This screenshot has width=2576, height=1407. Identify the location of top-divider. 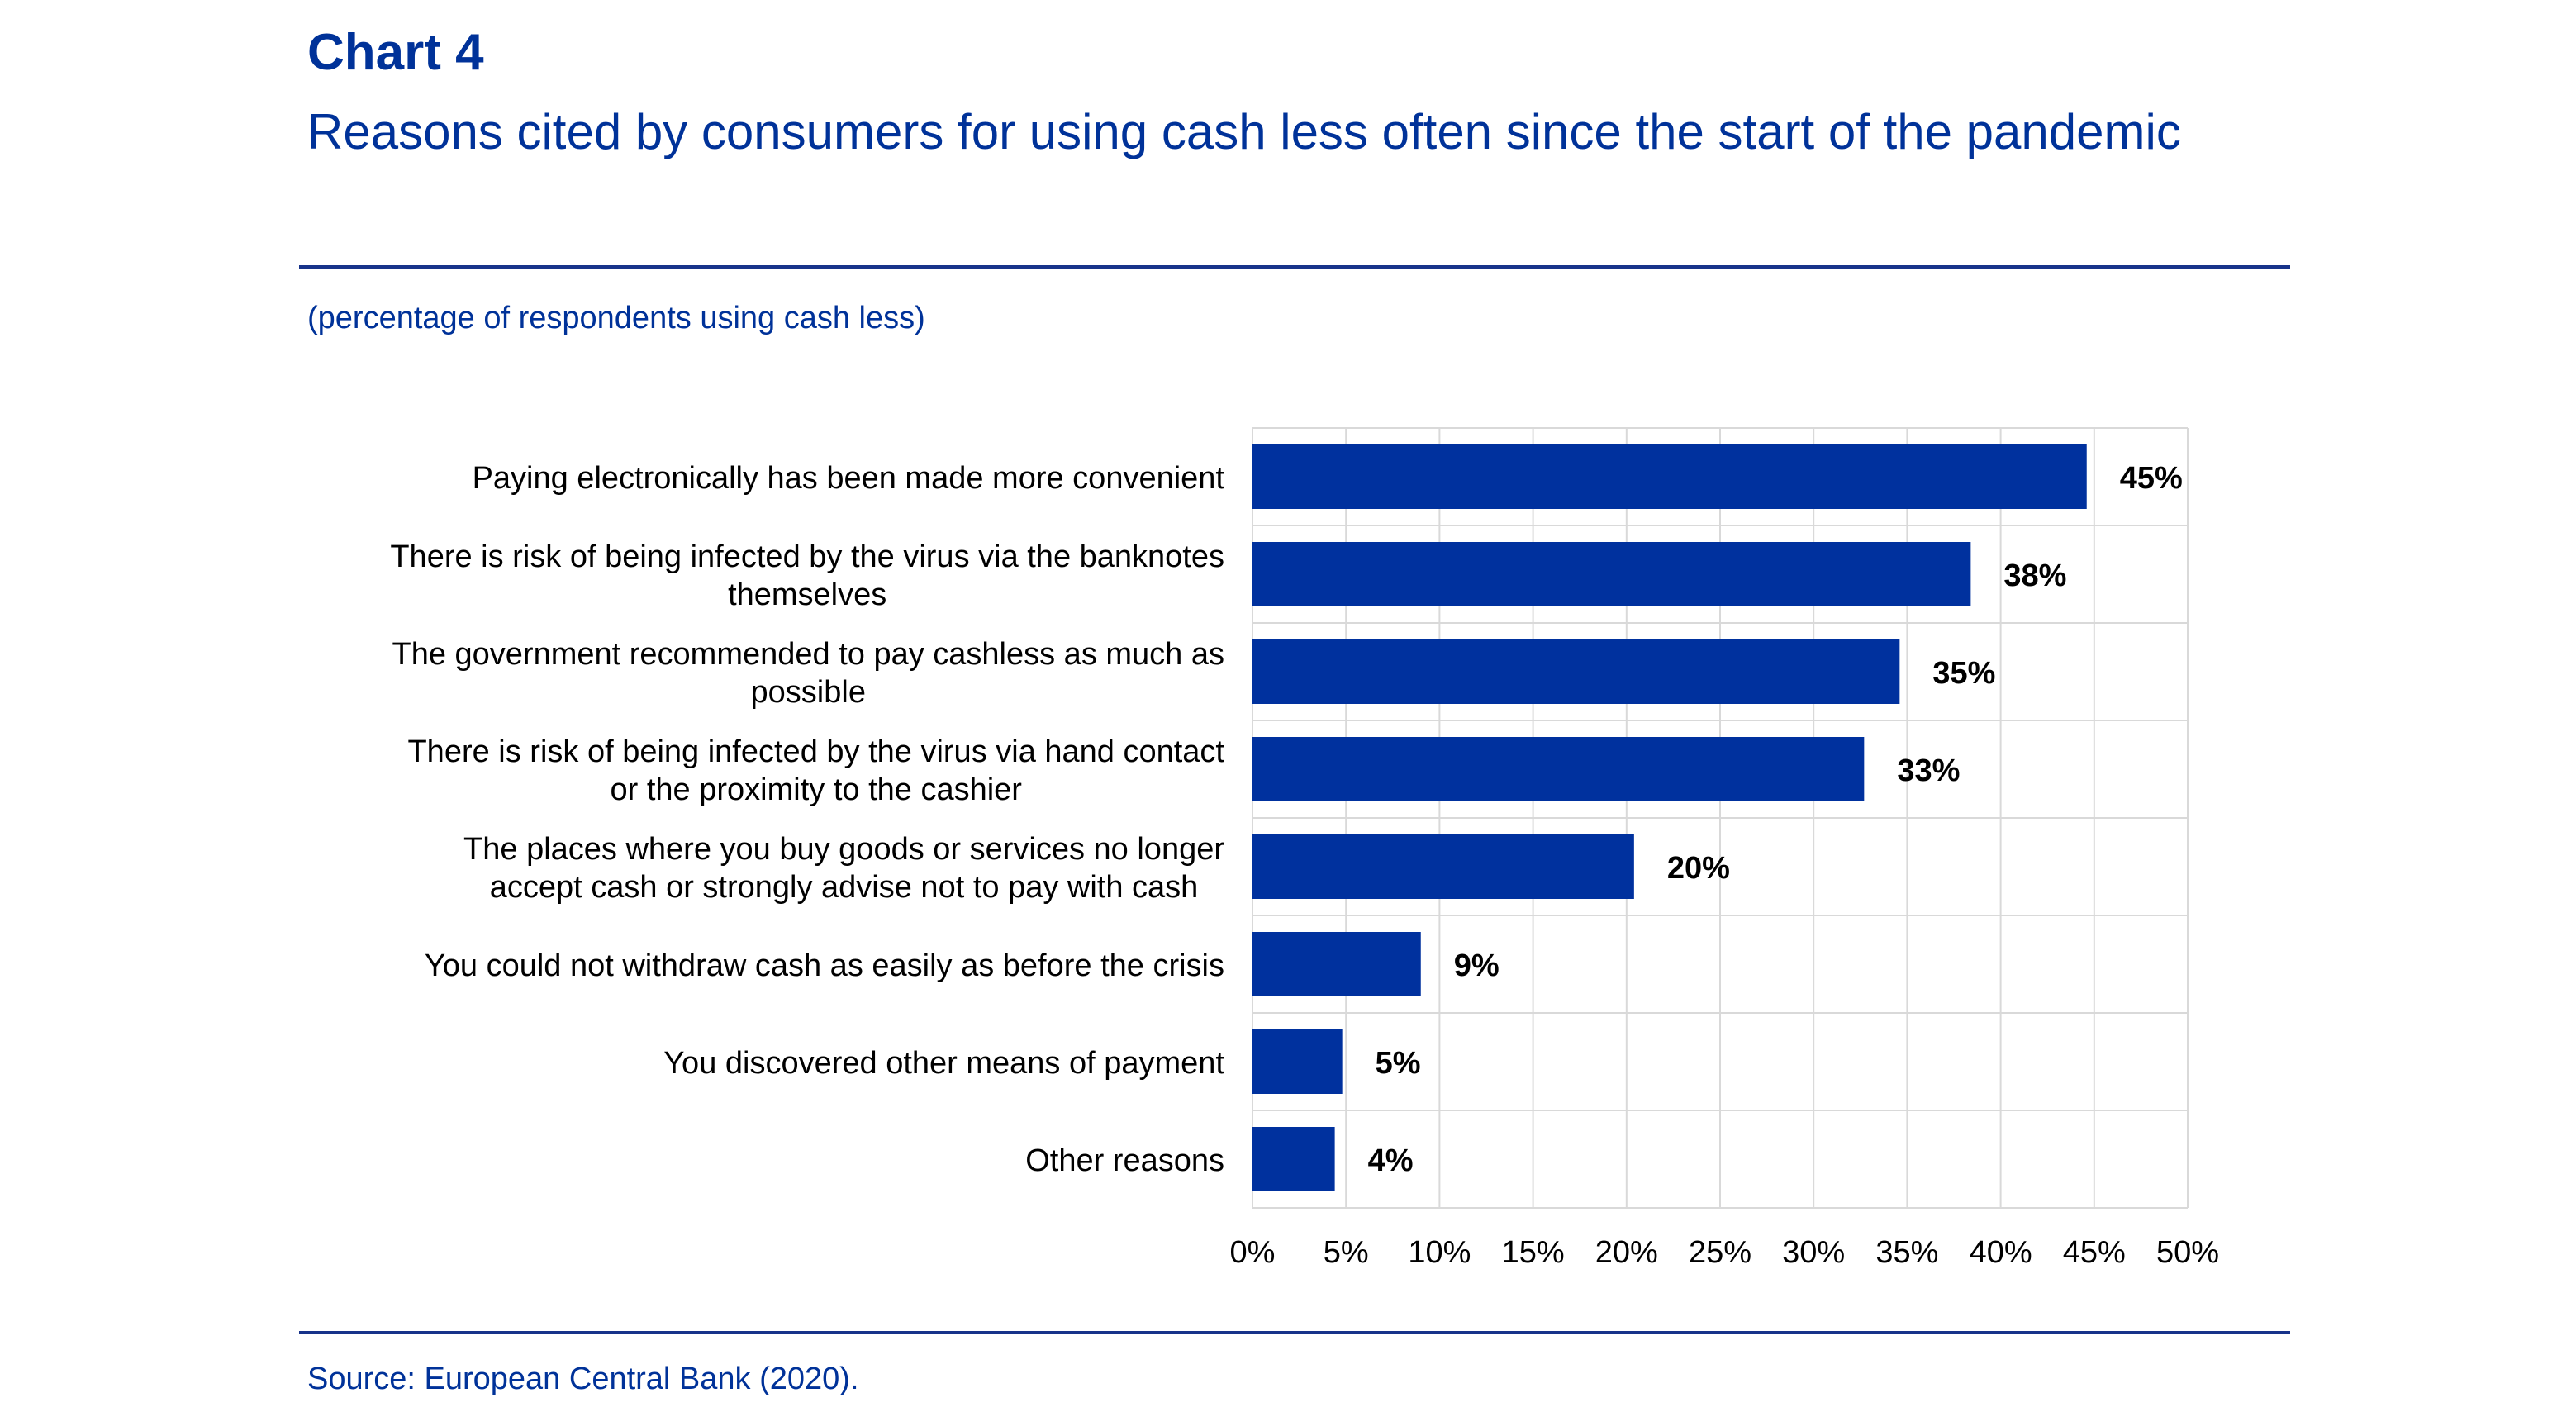
(1294, 267).